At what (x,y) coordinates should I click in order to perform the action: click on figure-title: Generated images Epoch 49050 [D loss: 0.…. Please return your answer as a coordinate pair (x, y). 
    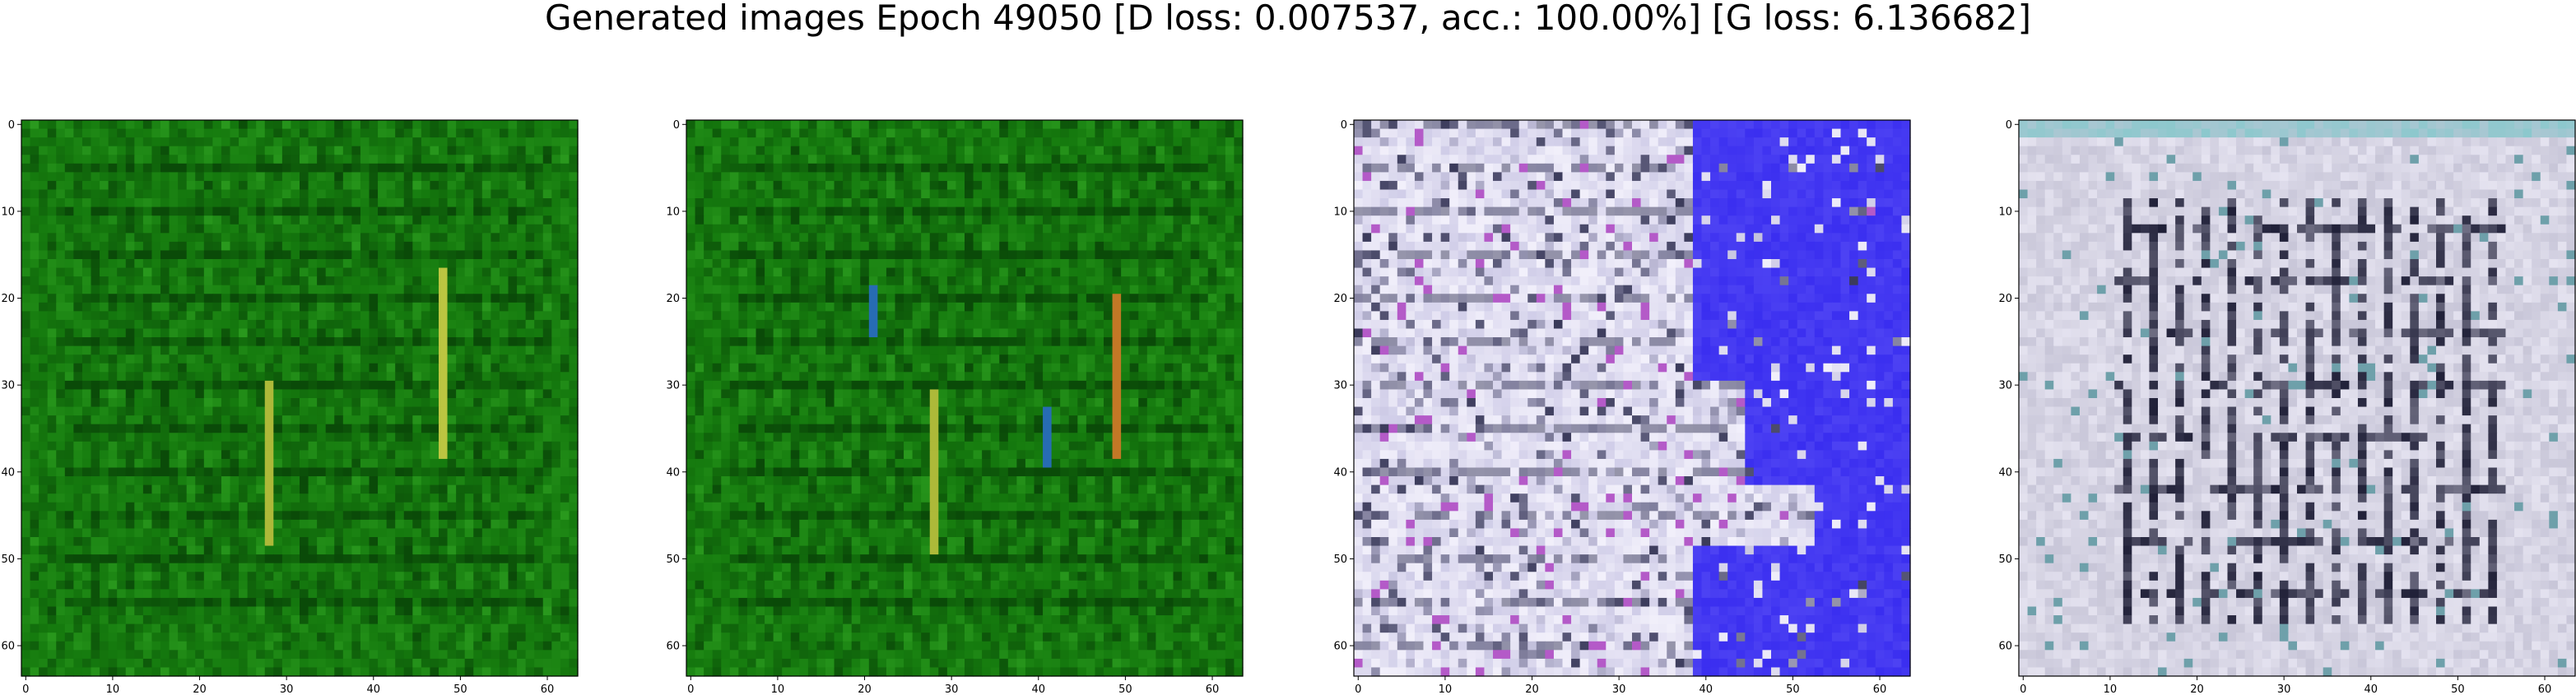
    Looking at the image, I should click on (1288, 19).